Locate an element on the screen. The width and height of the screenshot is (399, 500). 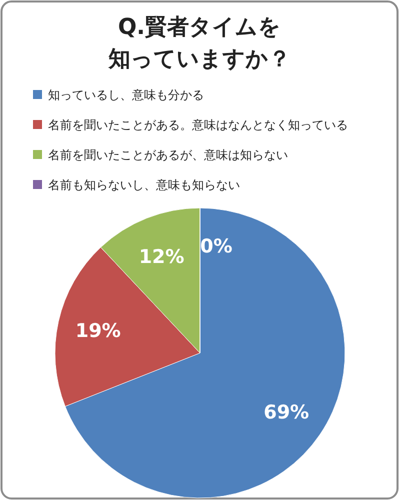
data-label: 69% is located at coordinates (287, 413).